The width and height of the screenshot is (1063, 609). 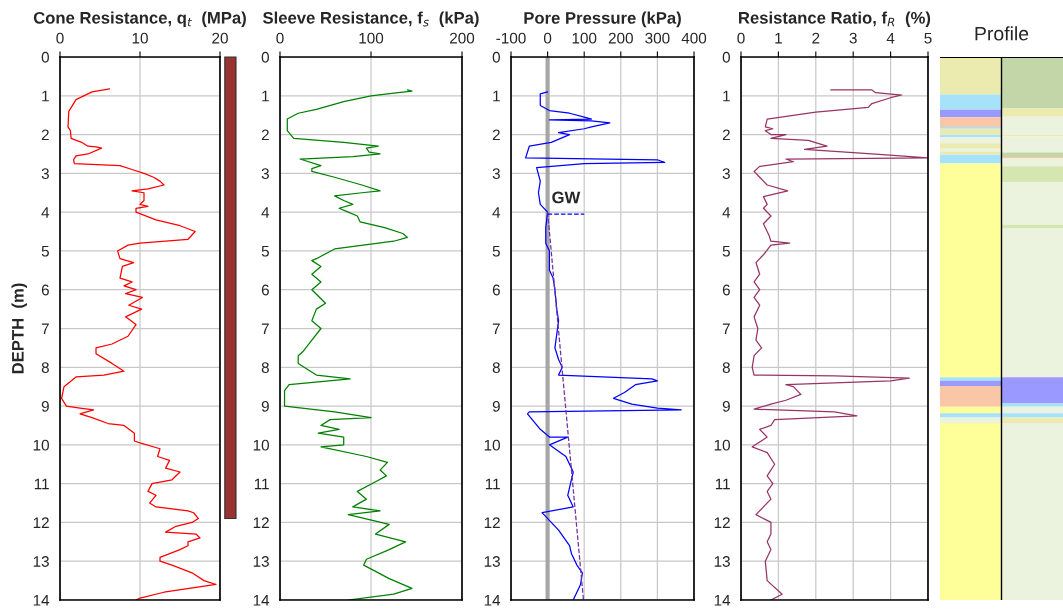 I want to click on x-tick-label: 10, so click(x=140, y=38).